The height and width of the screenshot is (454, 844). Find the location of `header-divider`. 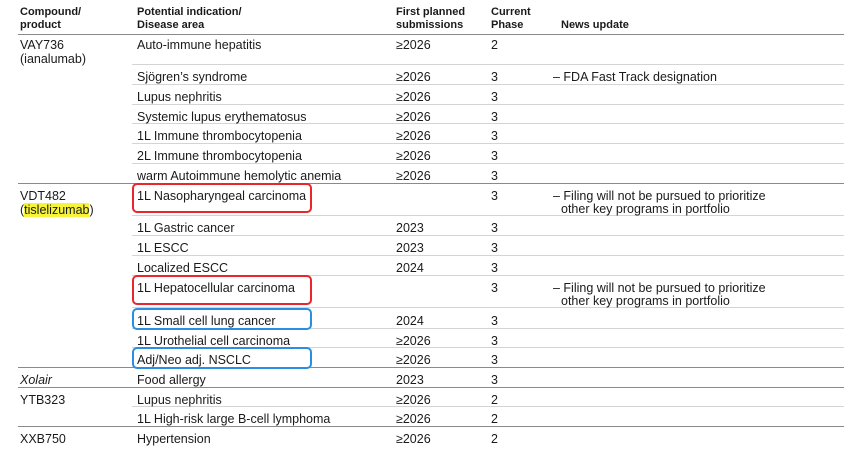

header-divider is located at coordinates (431, 34).